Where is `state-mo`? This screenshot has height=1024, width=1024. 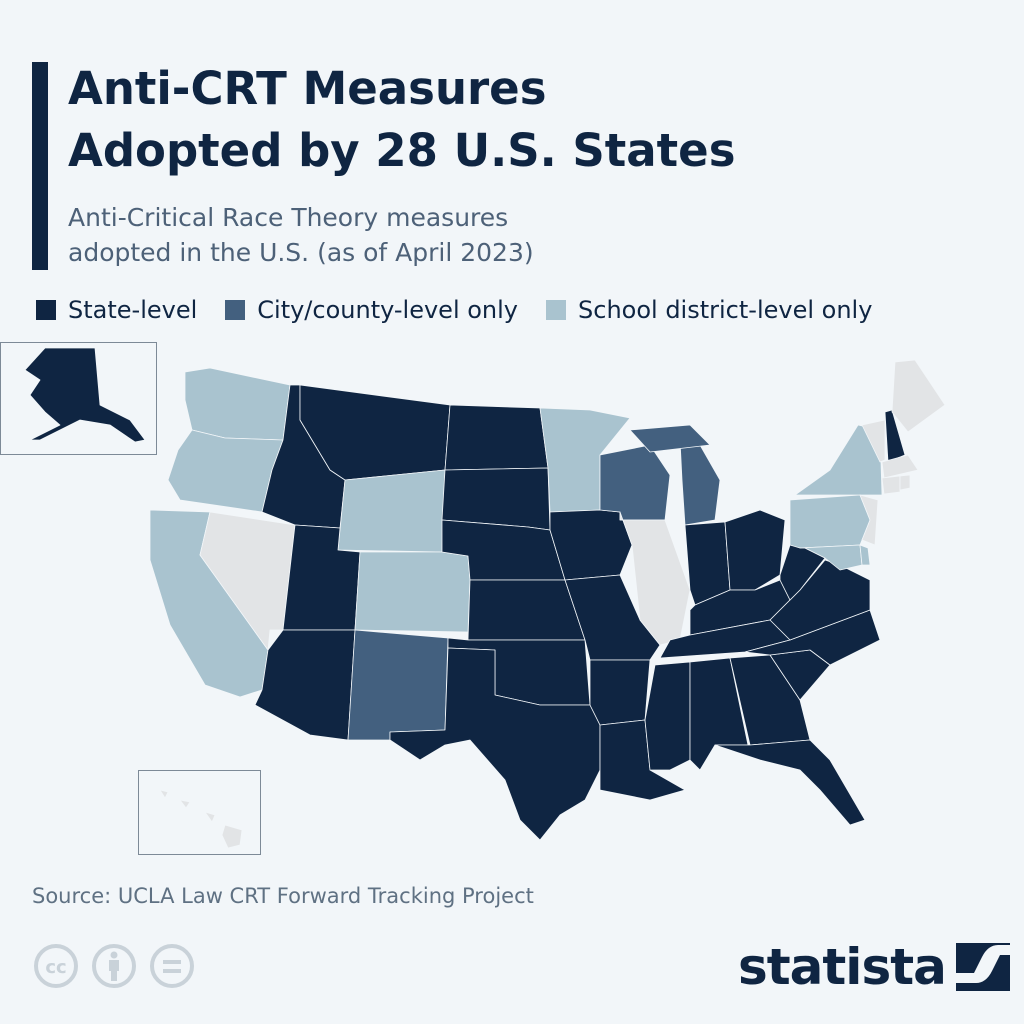 state-mo is located at coordinates (612, 617).